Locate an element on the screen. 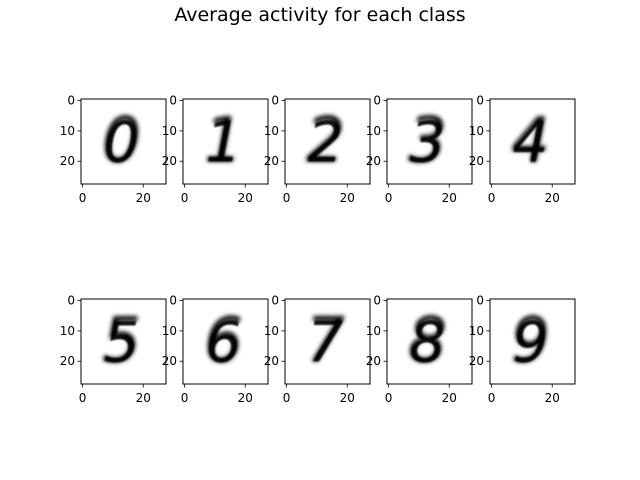 This screenshot has width=640, height=480. panel-5: 55 0 10 20 0 20 is located at coordinates (113, 349).